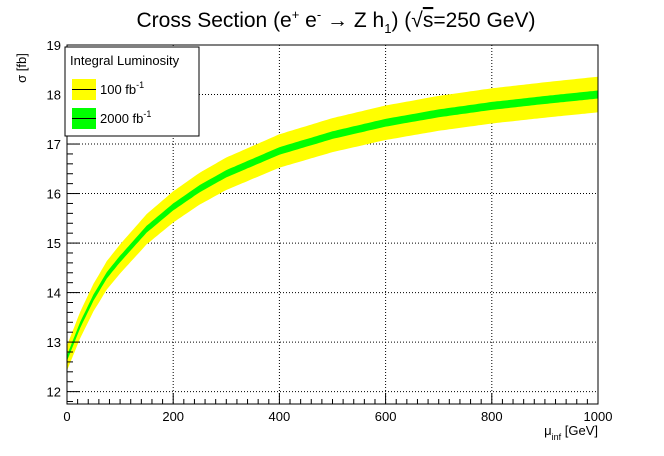  Describe the element at coordinates (280, 416) in the screenshot. I see `x-tick-label: 400` at that location.